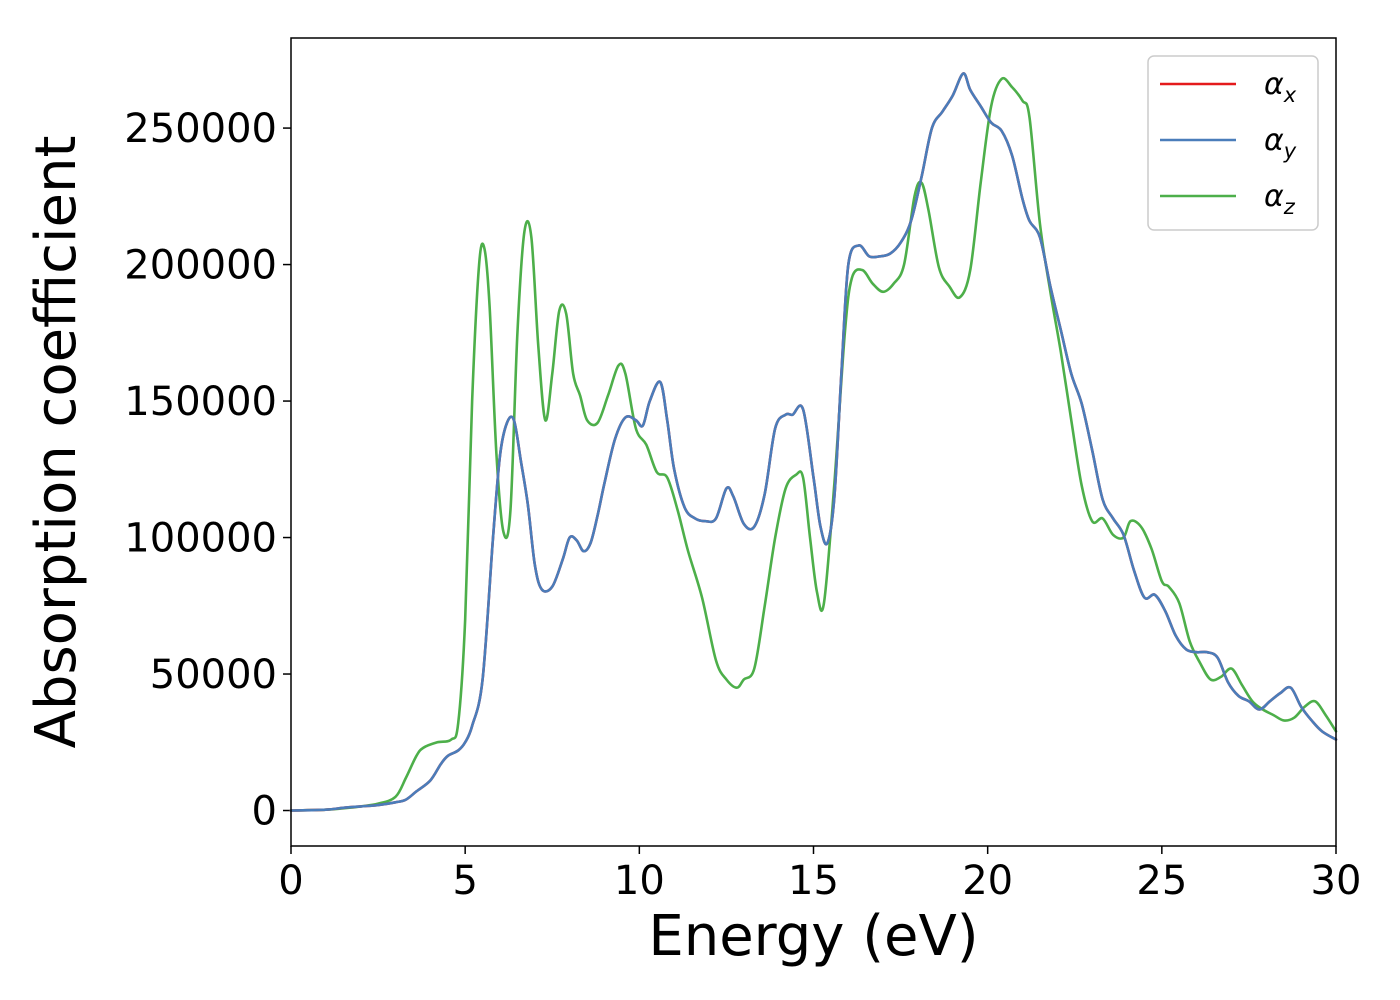  What do you see at coordinates (639, 881) in the screenshot?
I see `x-tick-label: 10` at bounding box center [639, 881].